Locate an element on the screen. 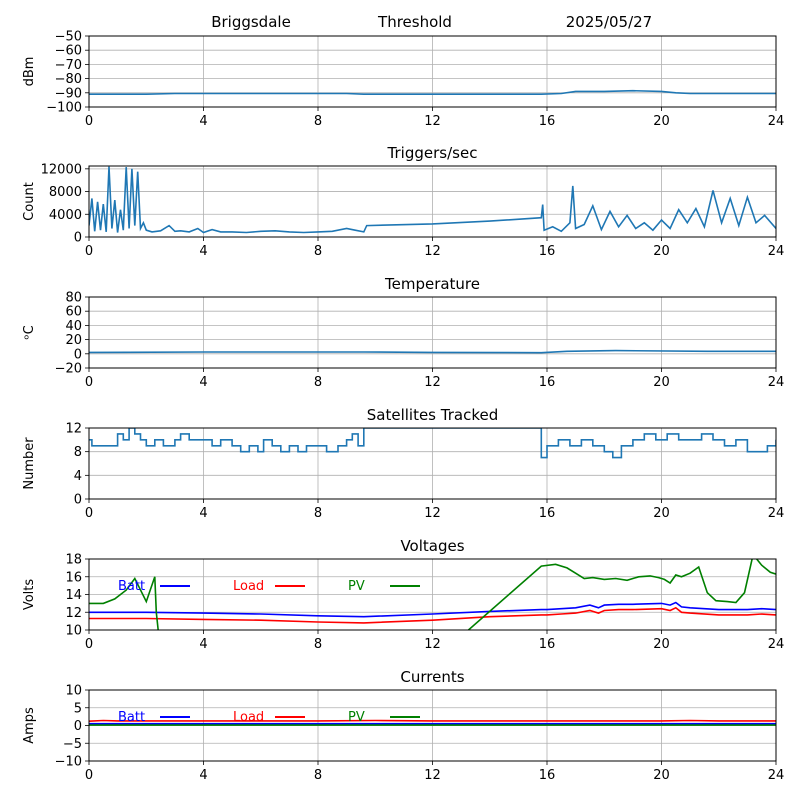 This screenshot has width=800, height=804. y-tick-label: −80 is located at coordinates (68, 79).